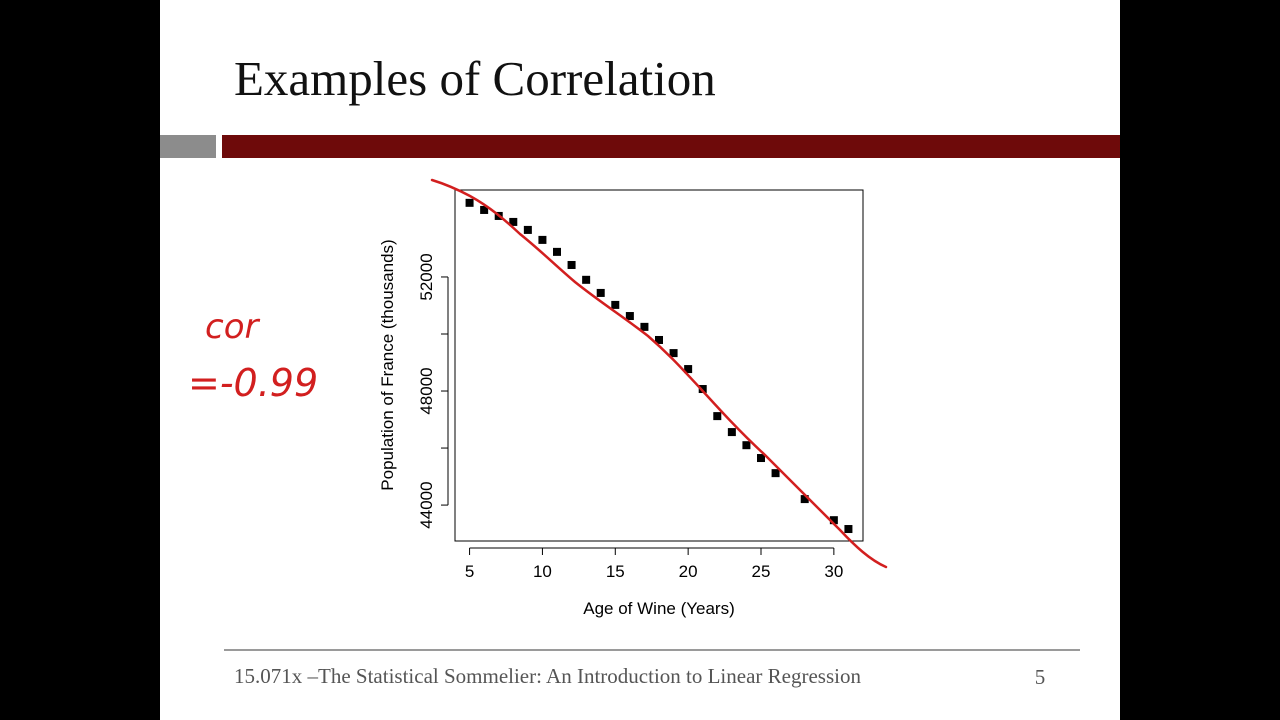  What do you see at coordinates (688, 571) in the screenshot?
I see `x-tick-label: 20` at bounding box center [688, 571].